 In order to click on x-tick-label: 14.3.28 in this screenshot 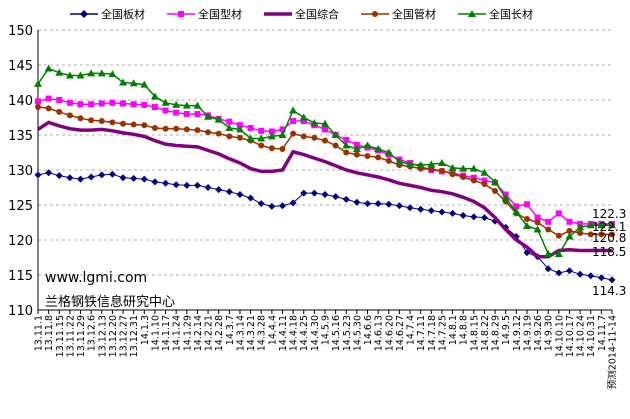, I will do `click(262, 333)`.